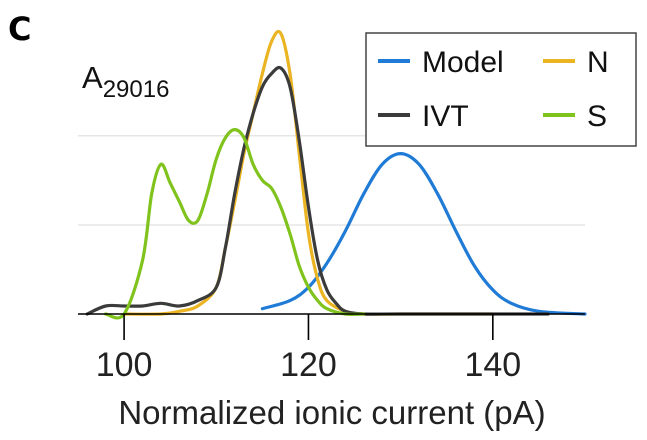  I want to click on legend-box, so click(501, 89).